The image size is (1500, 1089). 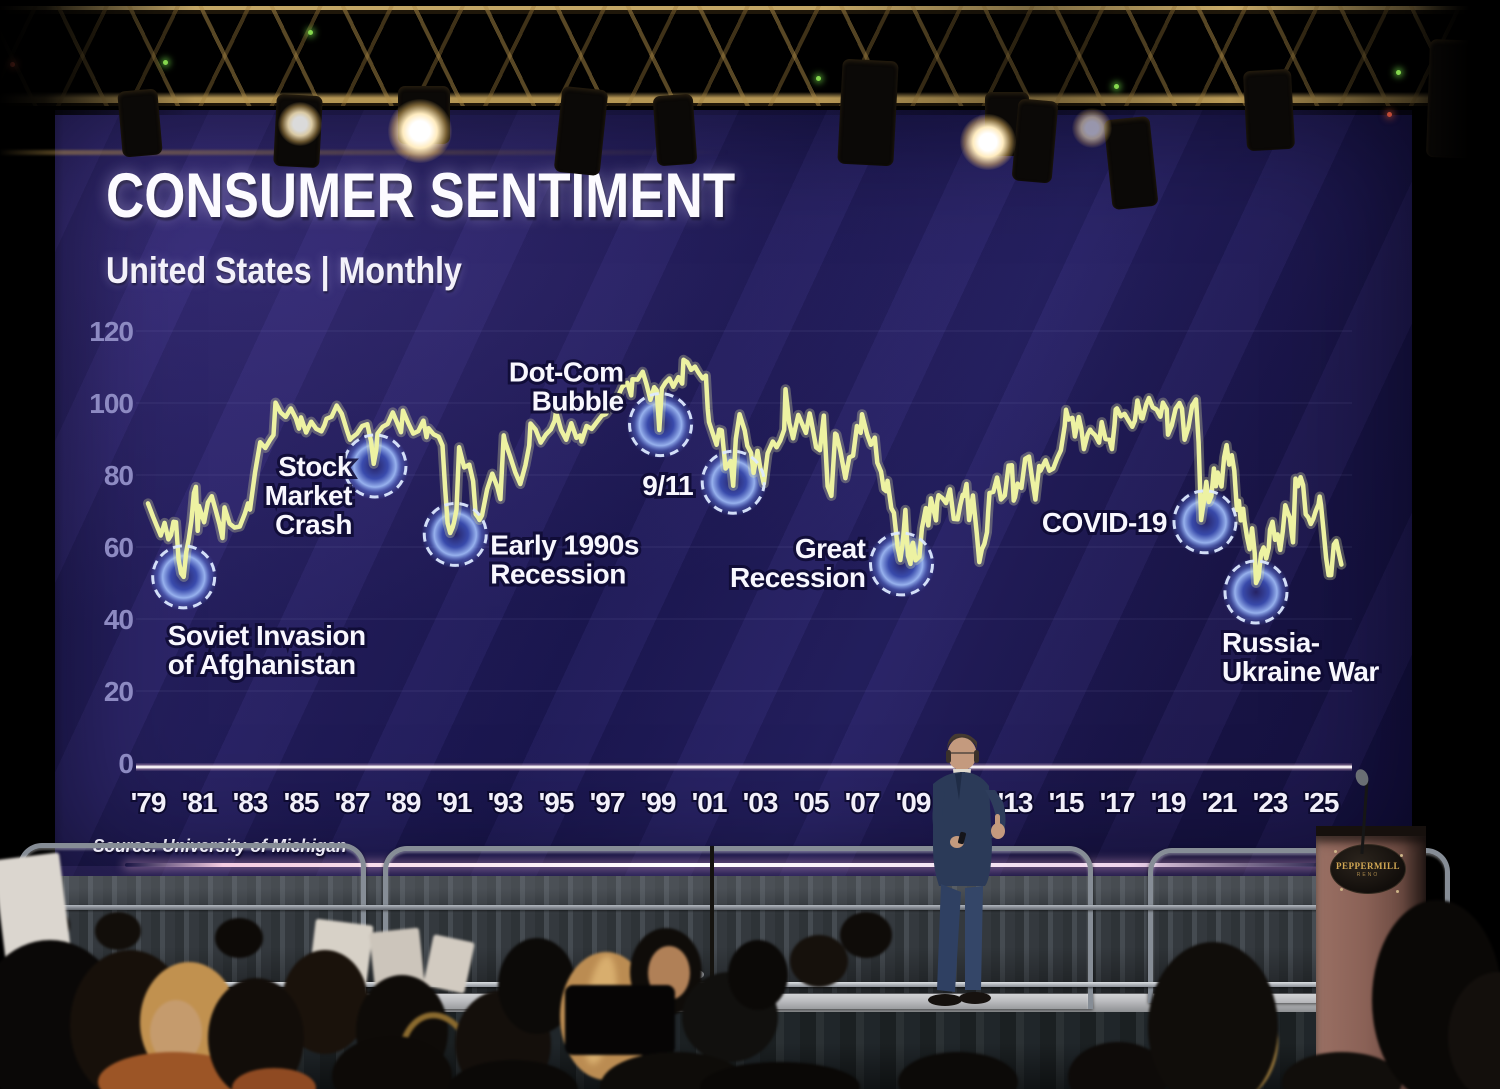 What do you see at coordinates (949, 938) in the screenshot?
I see `presenter-left-leg` at bounding box center [949, 938].